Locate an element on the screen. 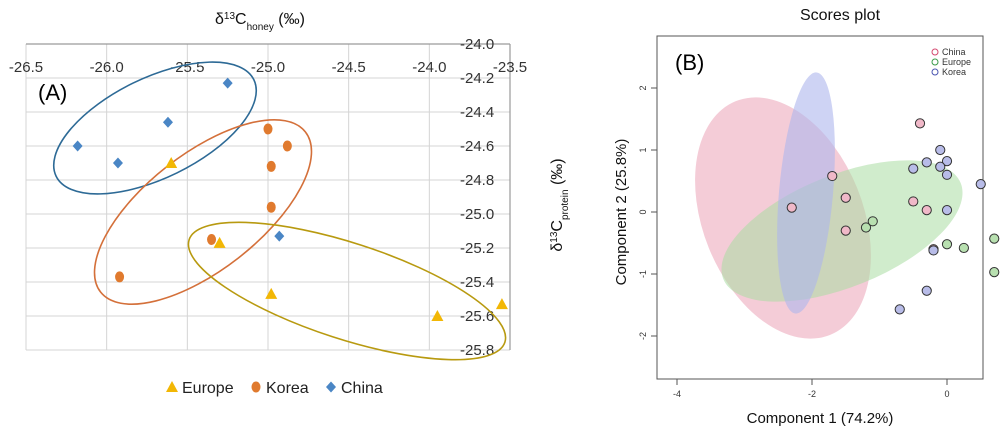  y-tick-label: 2 is located at coordinates (643, 87).